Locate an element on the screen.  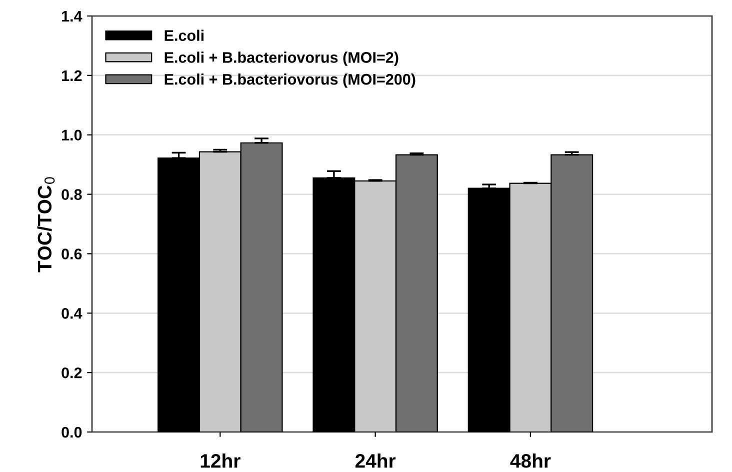
y-tick-label: 1.4 is located at coordinates (72, 16).